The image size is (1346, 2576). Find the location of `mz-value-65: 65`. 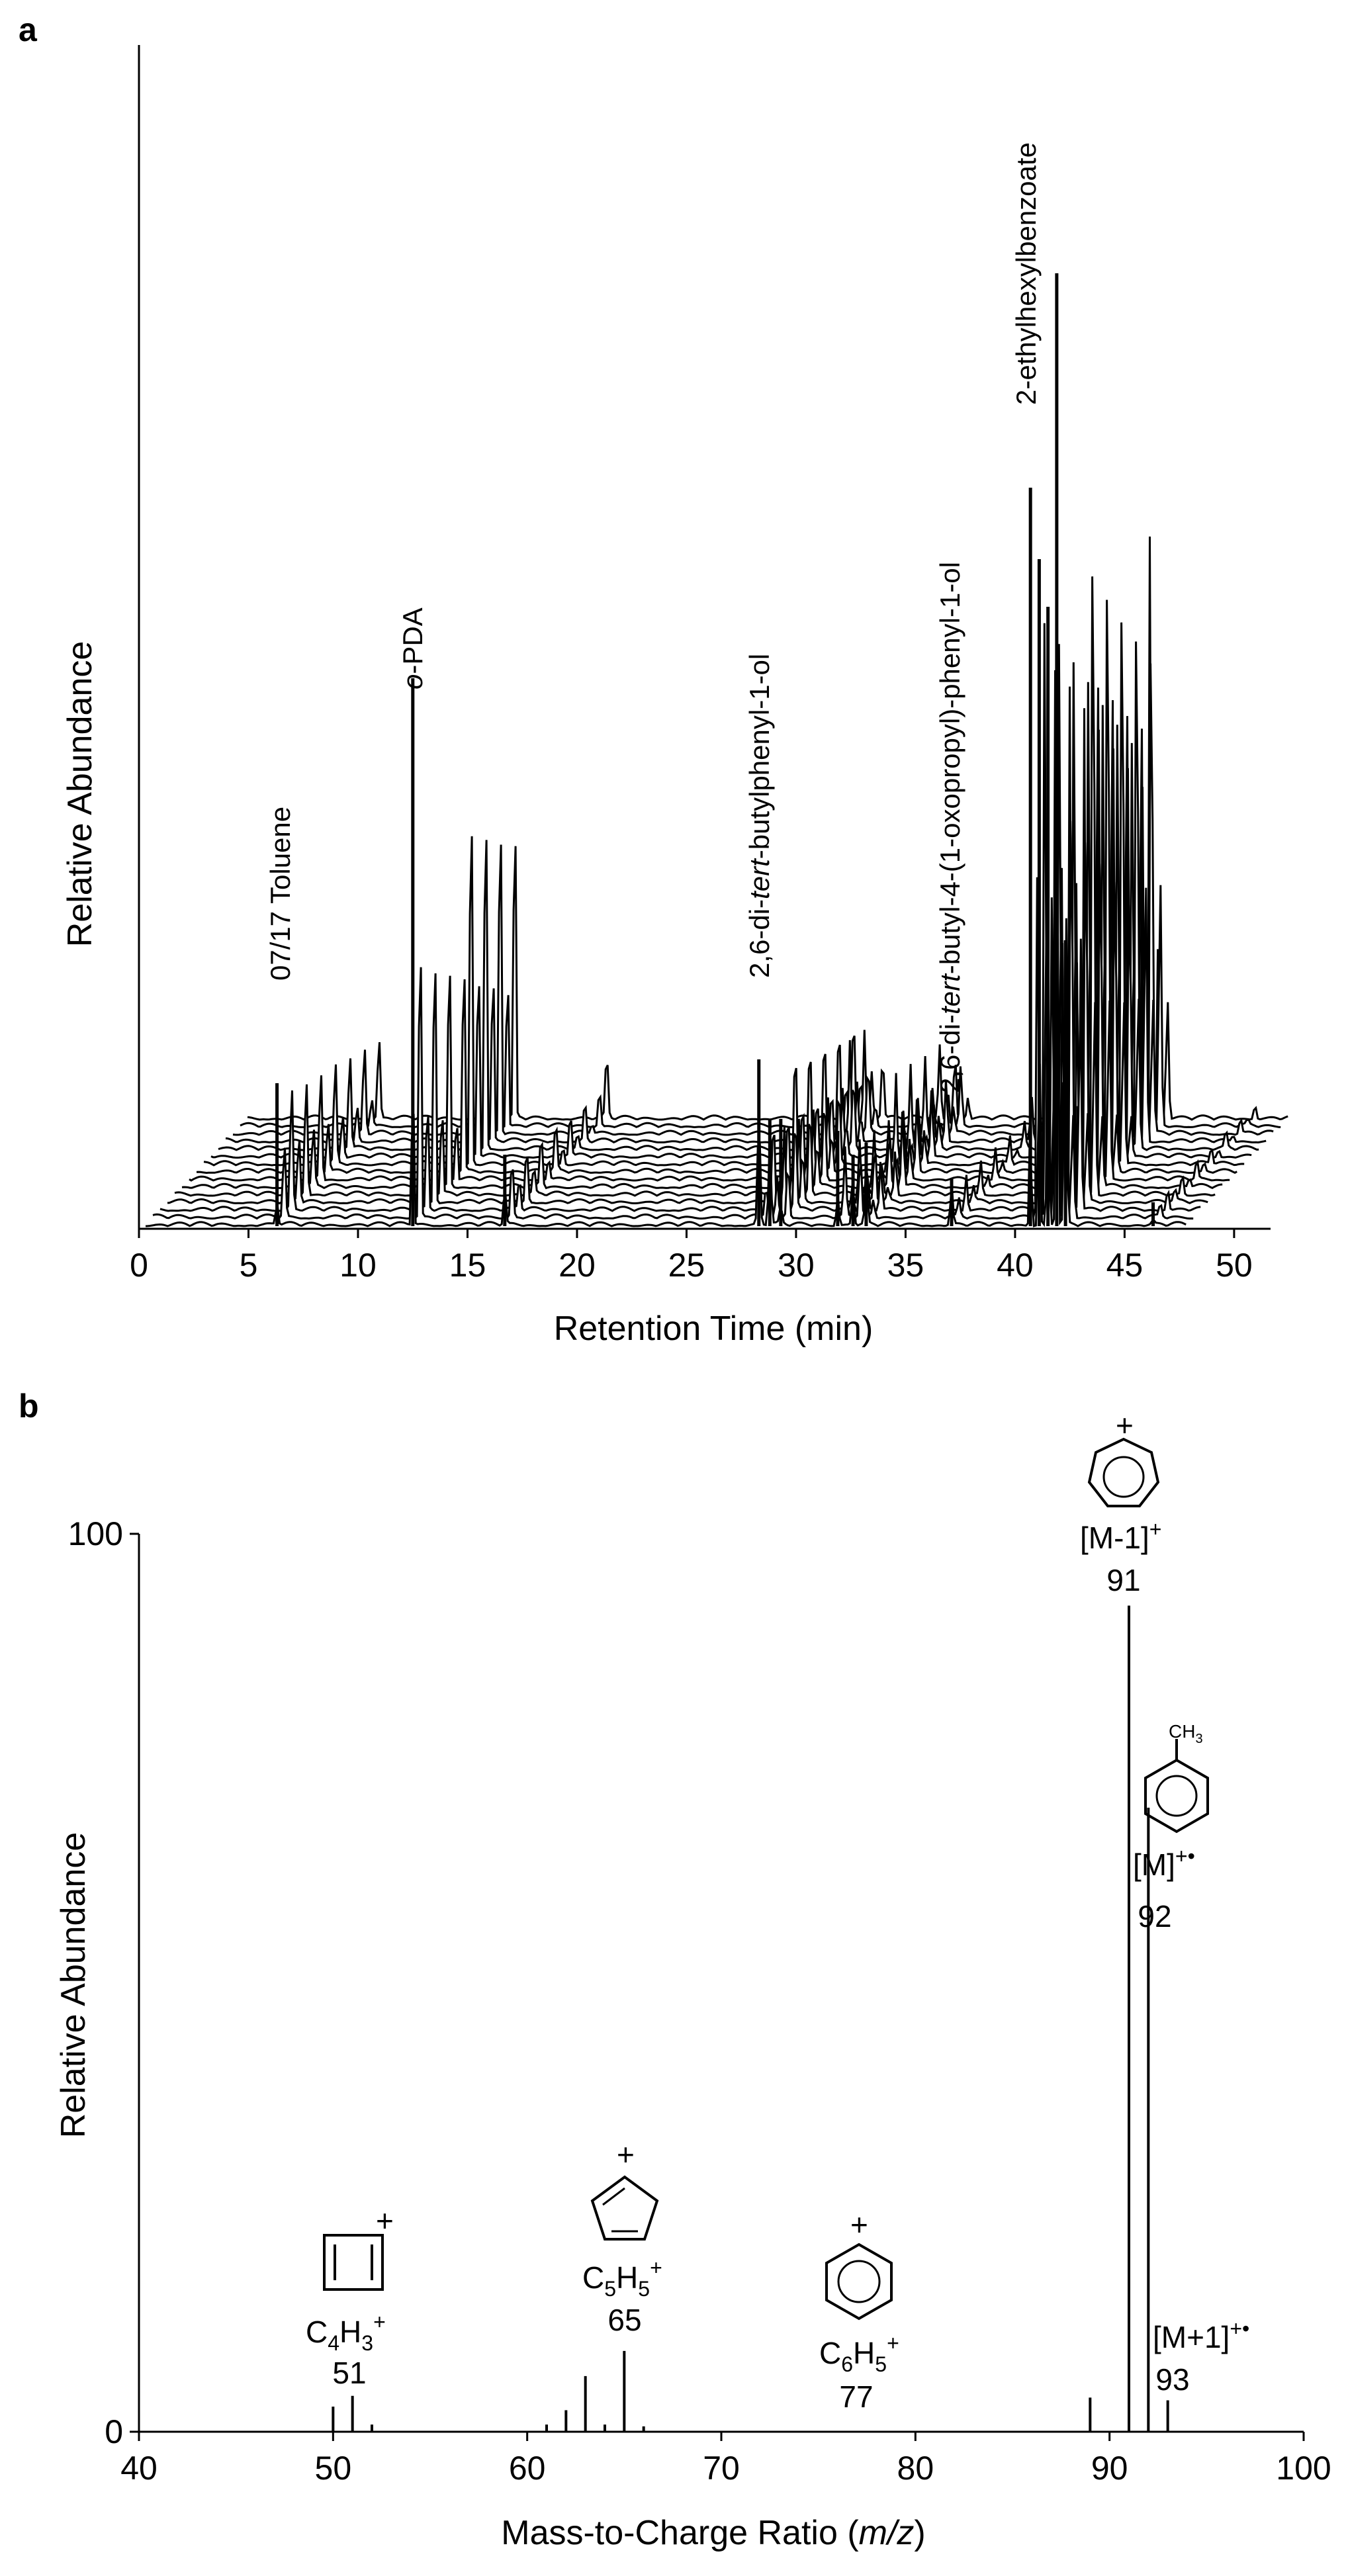

mz-value-65: 65 is located at coordinates (624, 2320).